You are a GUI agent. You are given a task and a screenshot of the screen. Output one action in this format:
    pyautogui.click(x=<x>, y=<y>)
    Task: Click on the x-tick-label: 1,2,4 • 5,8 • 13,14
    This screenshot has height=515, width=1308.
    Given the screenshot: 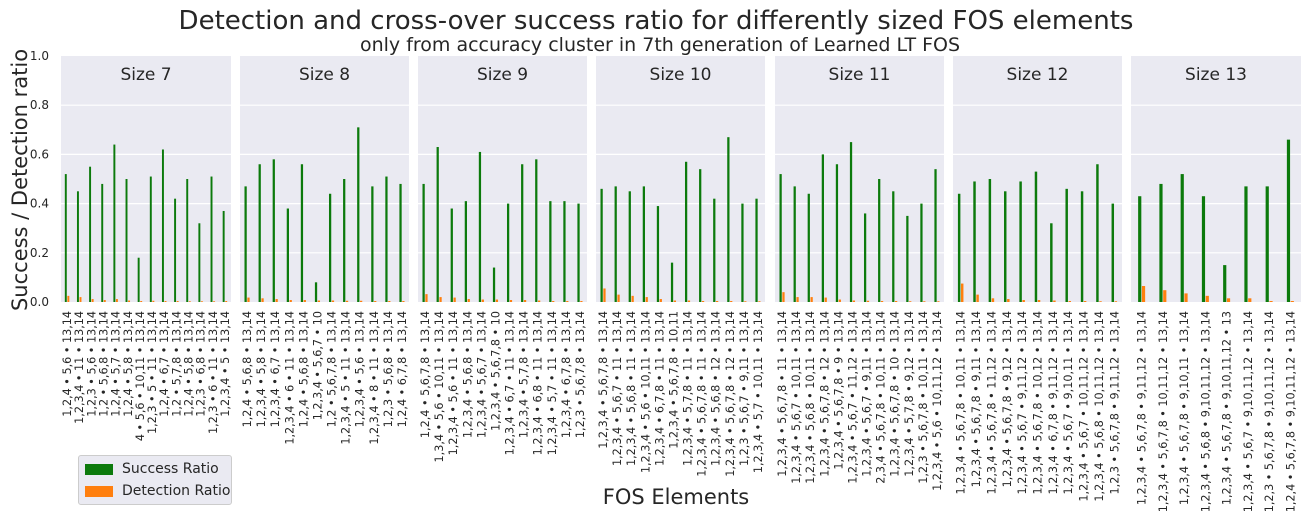 What is the action you would take?
    pyautogui.click(x=189, y=364)
    